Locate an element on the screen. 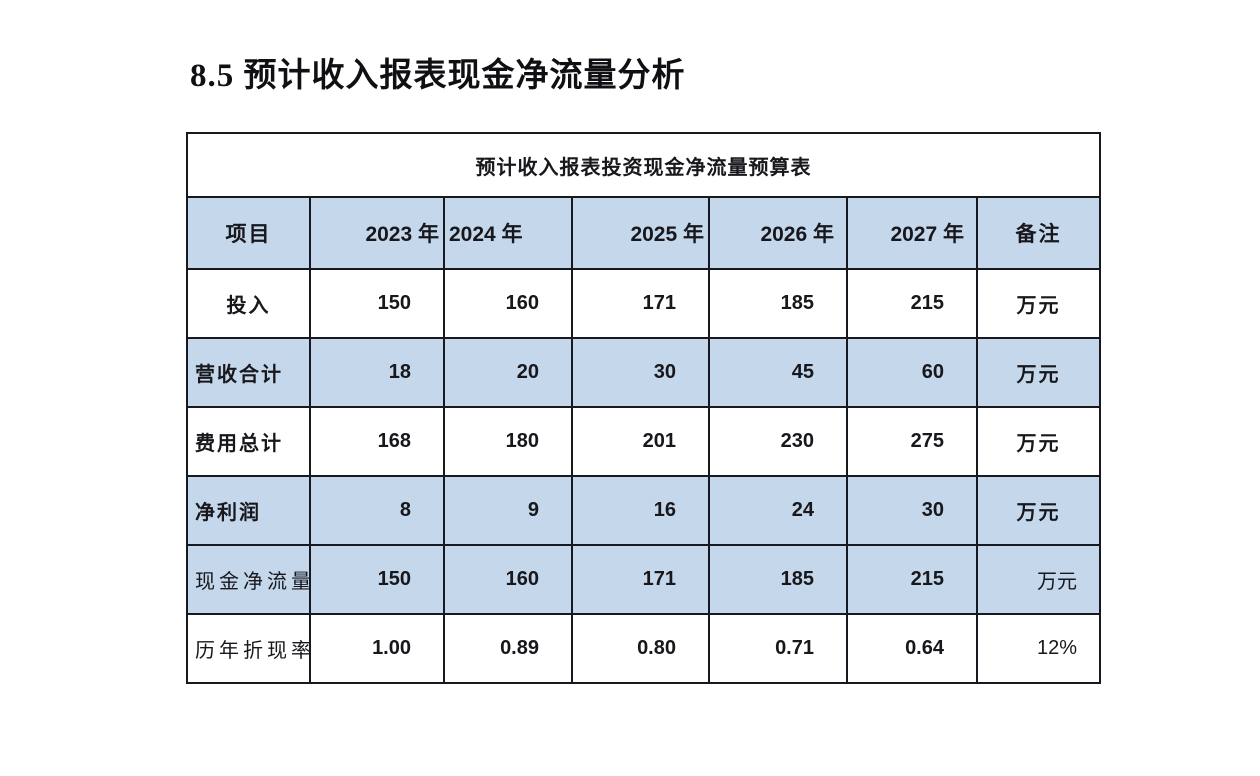  table-row-net-profit: 净利润 8 9 16 24 30 万元 is located at coordinates (644, 510).